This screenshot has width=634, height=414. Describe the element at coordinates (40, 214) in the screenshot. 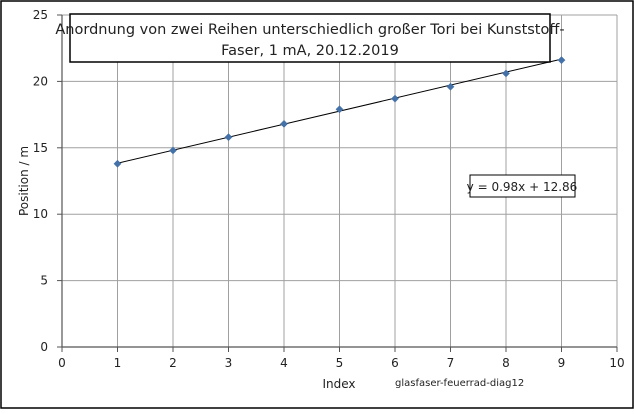

I see `y-tick-label: 10` at that location.